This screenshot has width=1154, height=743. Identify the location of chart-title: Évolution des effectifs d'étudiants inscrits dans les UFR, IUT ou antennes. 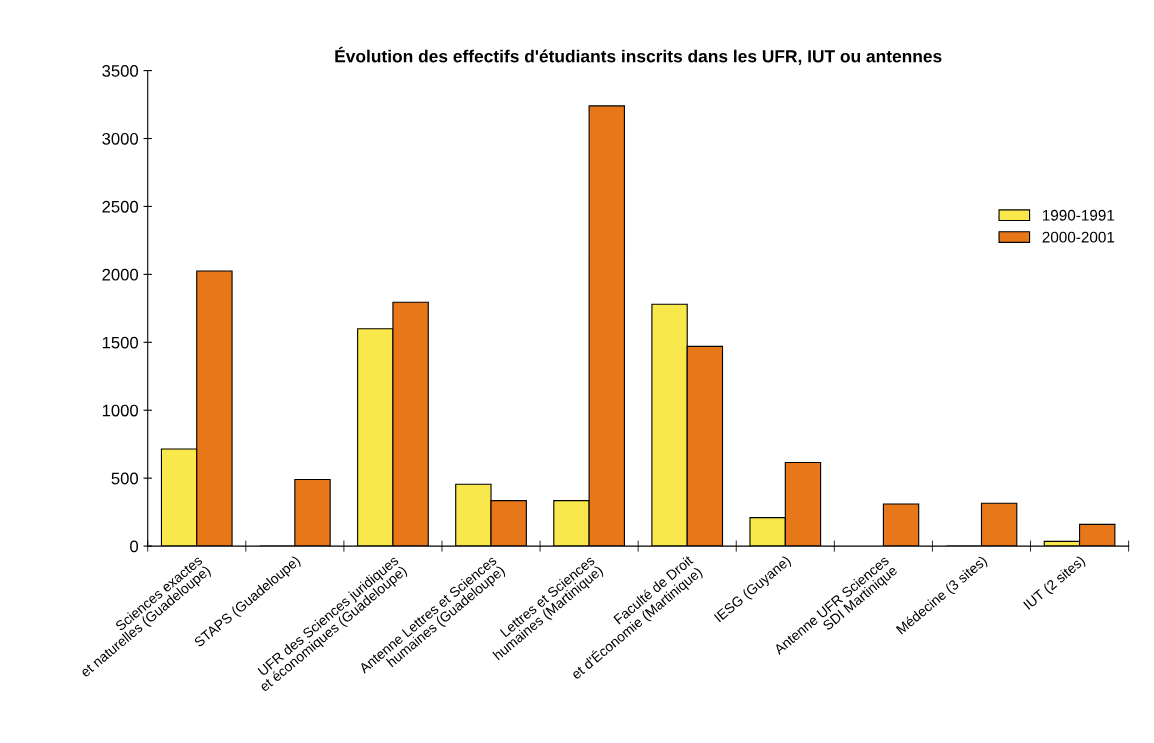
(638, 55).